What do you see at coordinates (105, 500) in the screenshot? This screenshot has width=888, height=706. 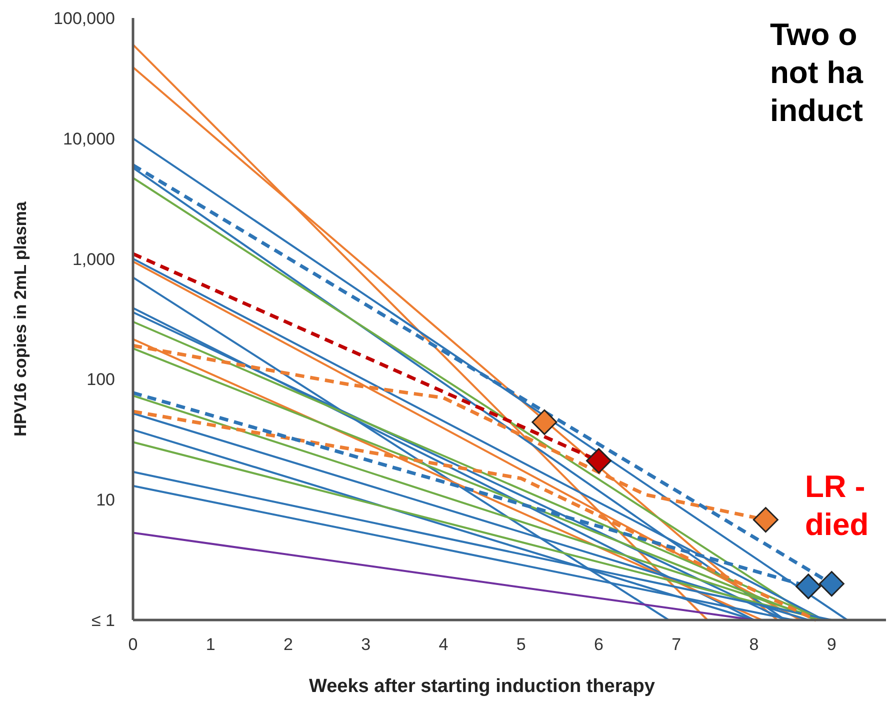 I see `y-tick-label: 10` at bounding box center [105, 500].